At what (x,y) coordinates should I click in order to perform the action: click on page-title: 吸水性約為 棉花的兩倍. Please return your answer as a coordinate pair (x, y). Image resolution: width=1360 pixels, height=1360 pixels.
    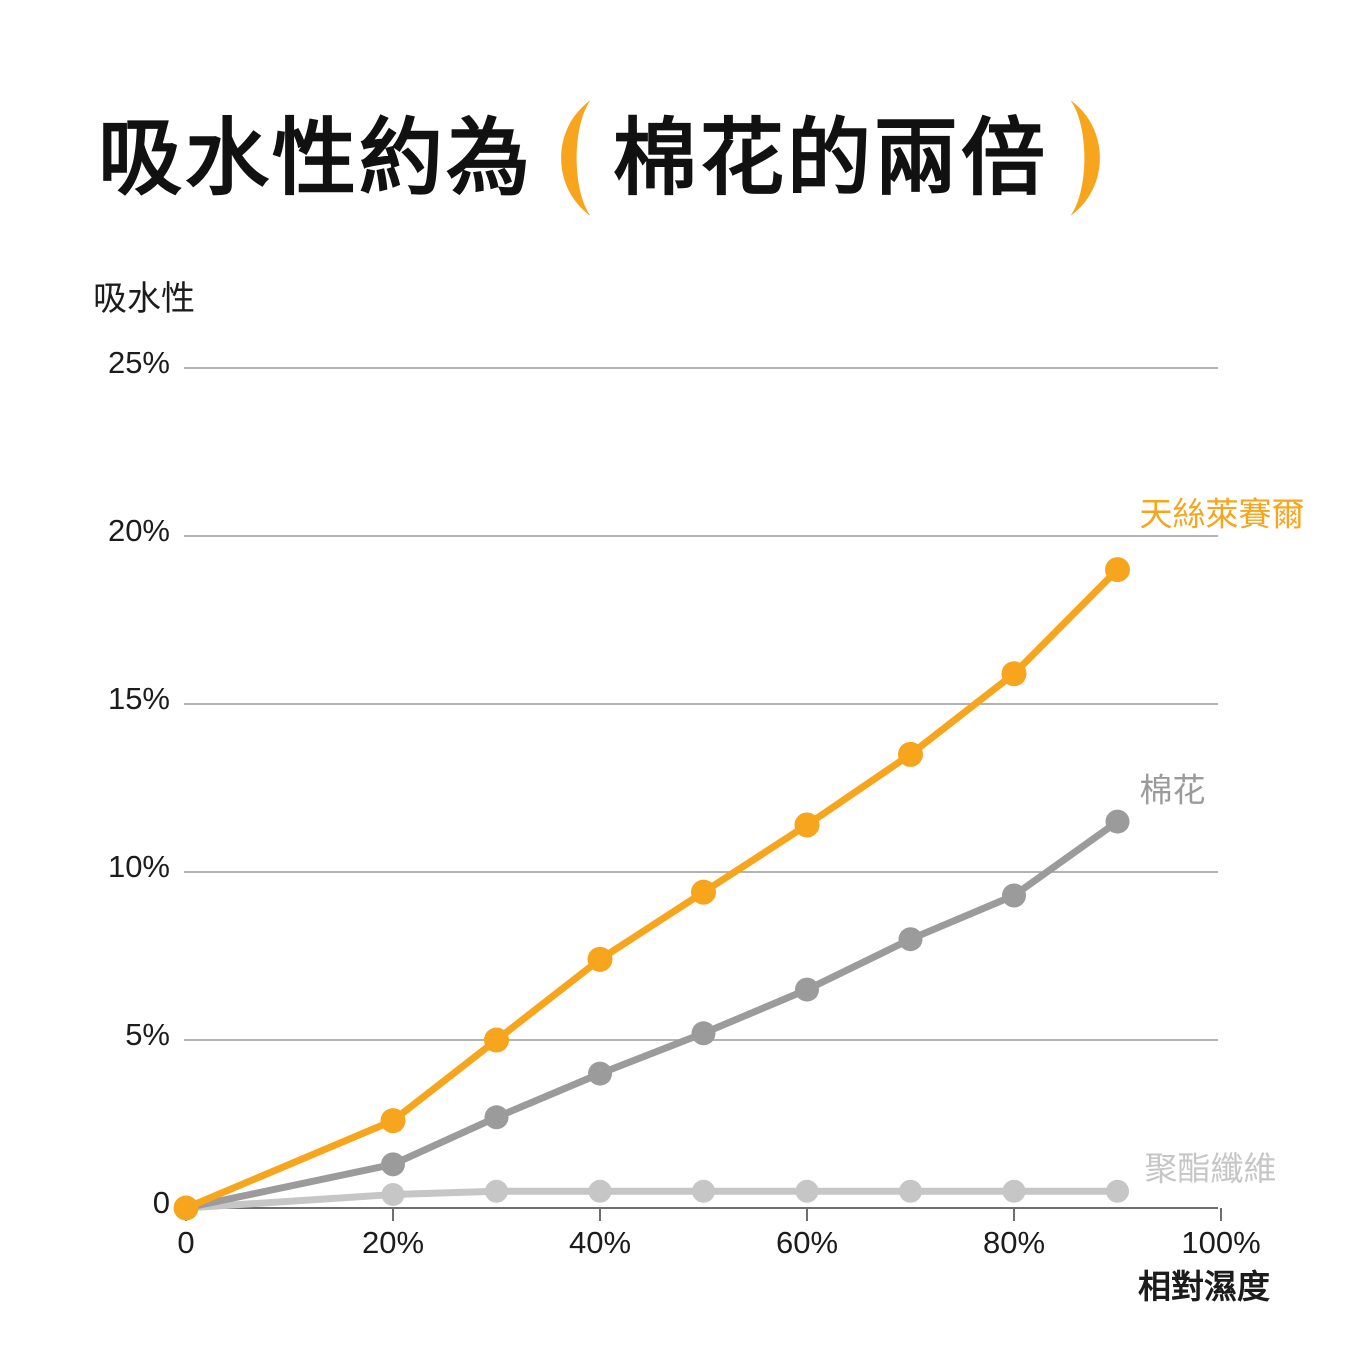
    Looking at the image, I should click on (610, 158).